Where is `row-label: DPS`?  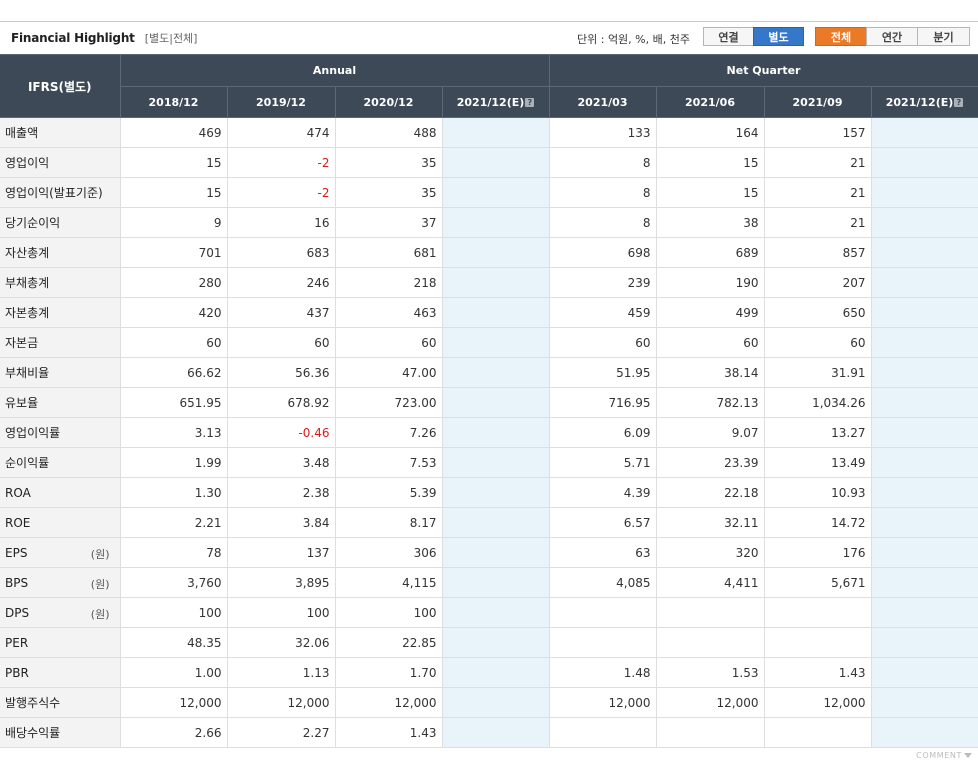 row-label: DPS is located at coordinates (17, 612).